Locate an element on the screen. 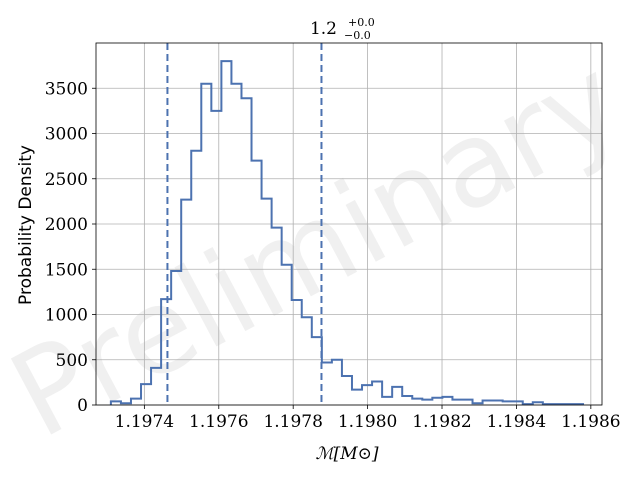 This screenshot has width=640, height=480. quantile-annotation: 1.2 +0.0 −0.0 is located at coordinates (342, 29).